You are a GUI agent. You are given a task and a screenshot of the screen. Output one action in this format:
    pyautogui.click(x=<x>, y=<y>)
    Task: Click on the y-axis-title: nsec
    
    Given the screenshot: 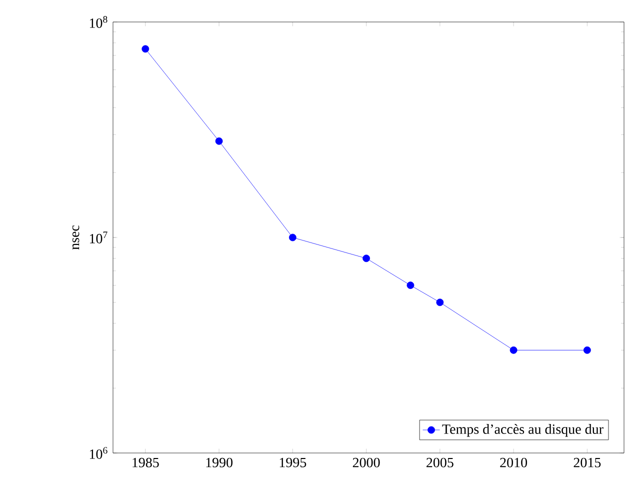 What is the action you would take?
    pyautogui.click(x=76, y=237)
    